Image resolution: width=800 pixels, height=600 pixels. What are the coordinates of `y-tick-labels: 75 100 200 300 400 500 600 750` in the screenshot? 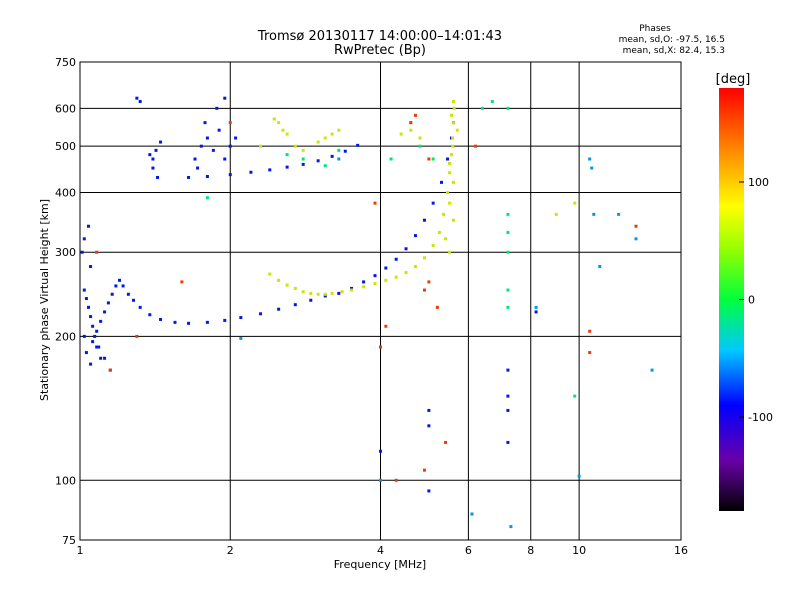 It's located at (65, 301).